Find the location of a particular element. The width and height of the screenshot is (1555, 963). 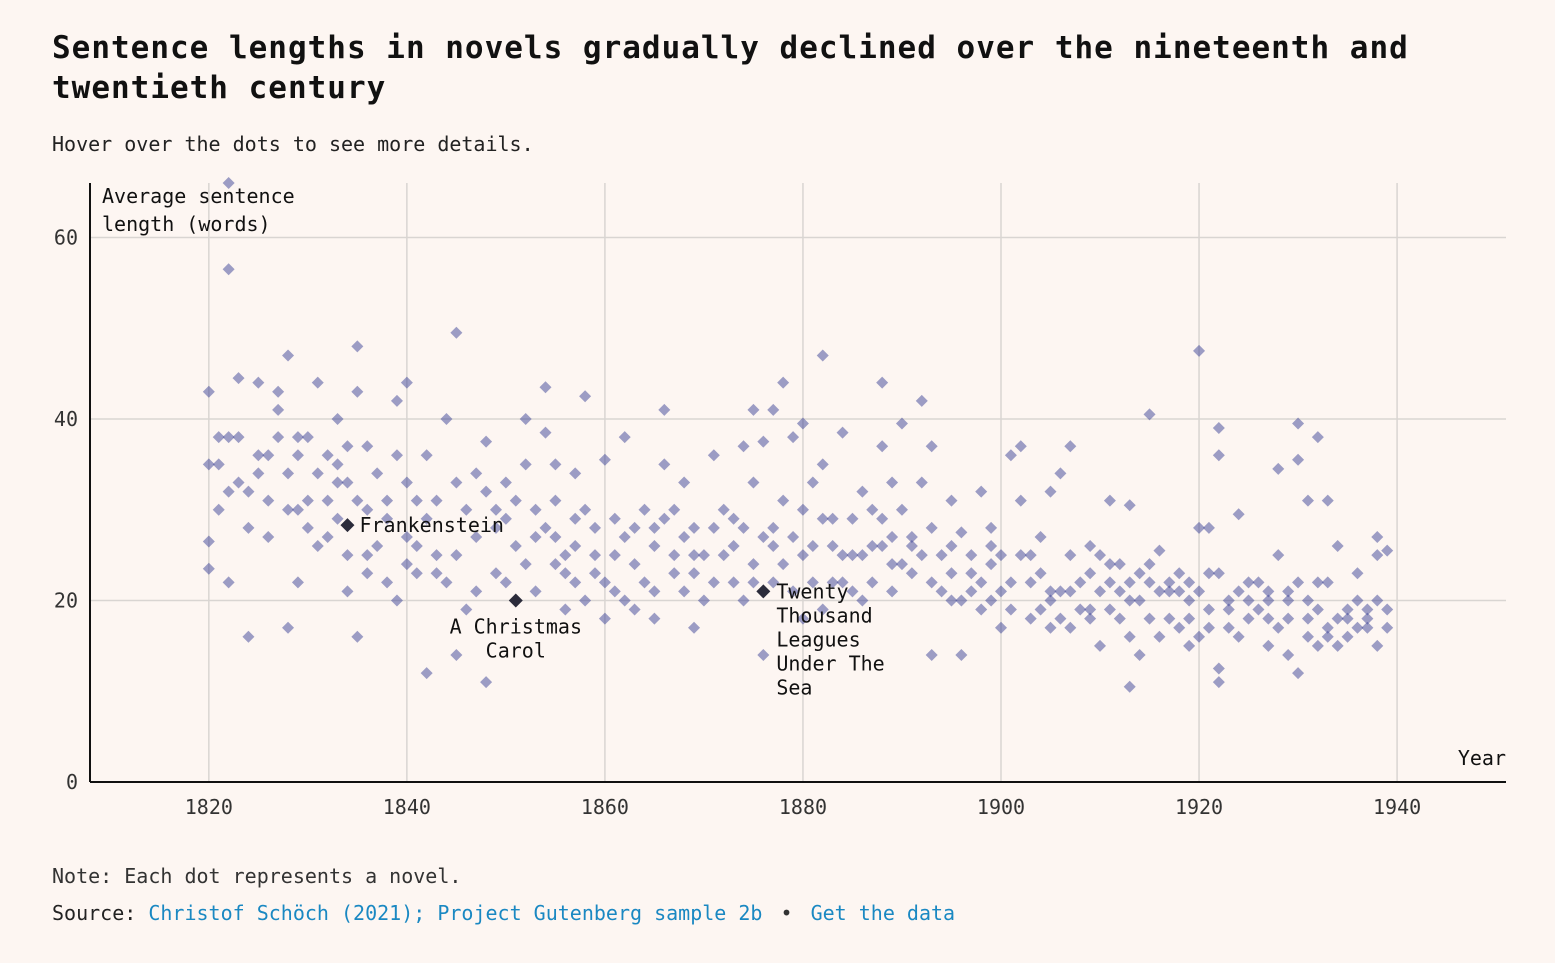

y-tick-label: 60 is located at coordinates (66, 237).